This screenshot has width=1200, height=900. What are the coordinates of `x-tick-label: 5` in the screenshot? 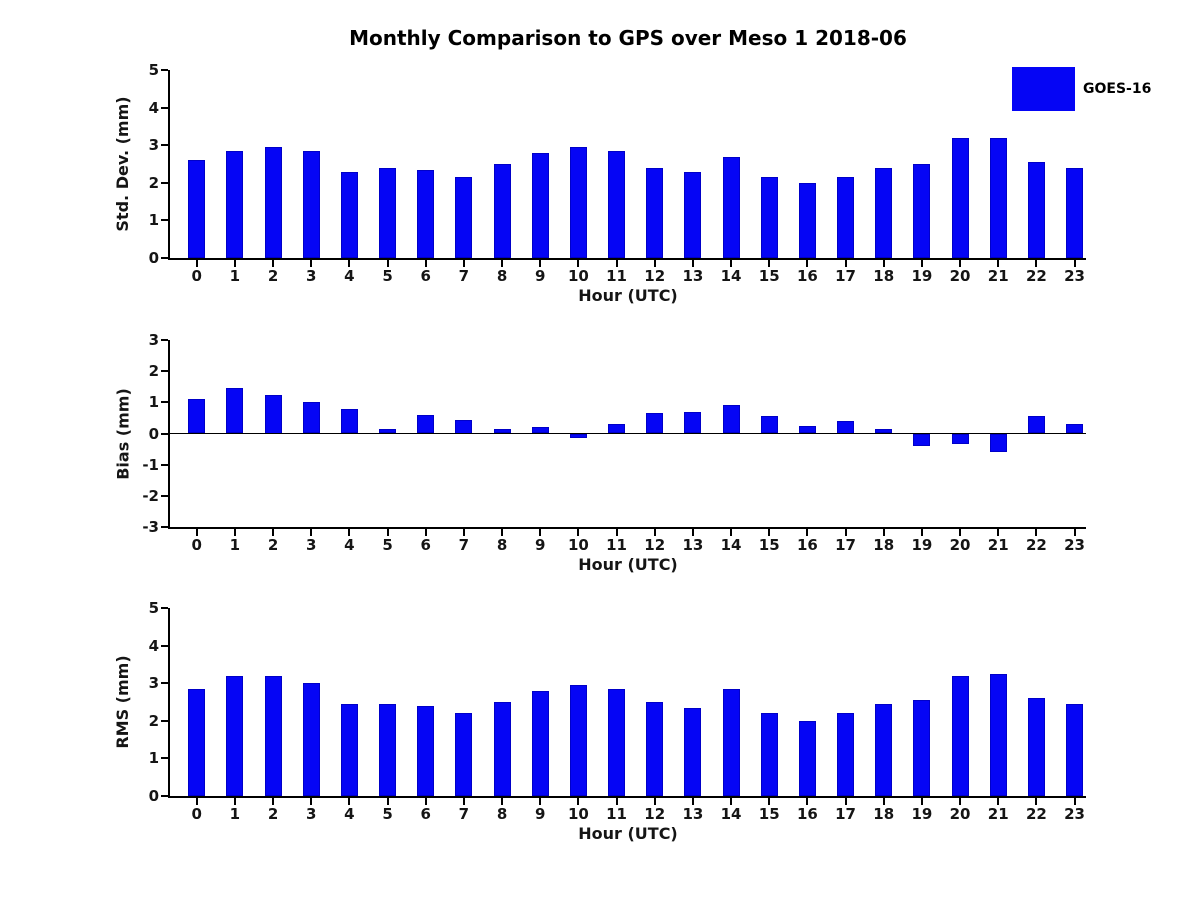 It's located at (387, 276).